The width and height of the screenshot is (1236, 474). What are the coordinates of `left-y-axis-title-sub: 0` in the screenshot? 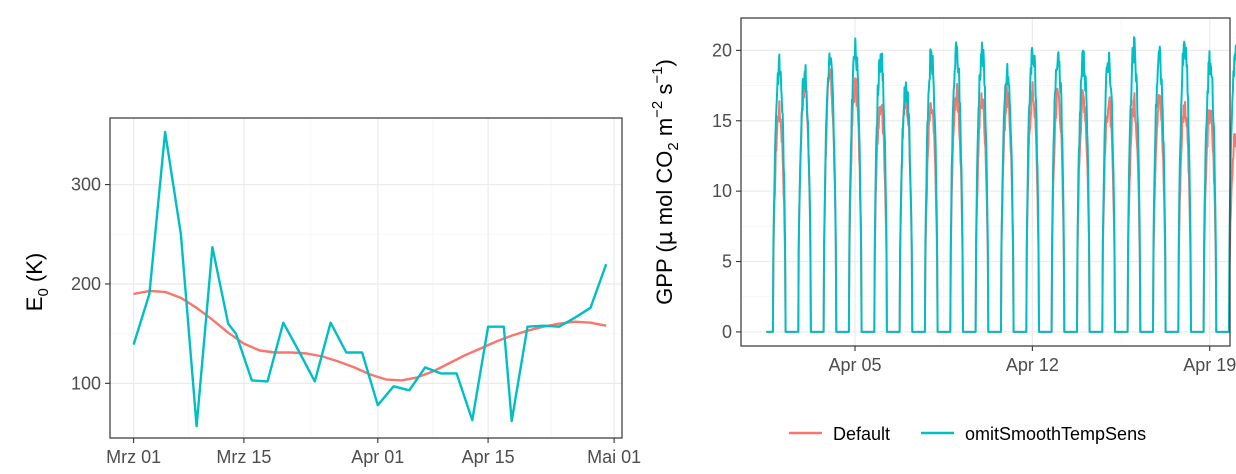 It's located at (43, 292).